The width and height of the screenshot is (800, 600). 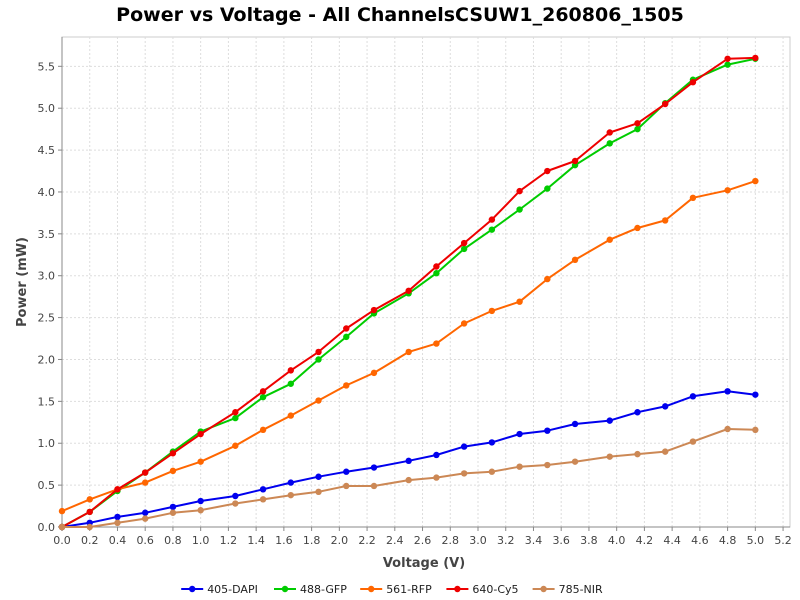 What do you see at coordinates (581, 589) in the screenshot?
I see `legend-label: 785-NIR` at bounding box center [581, 589].